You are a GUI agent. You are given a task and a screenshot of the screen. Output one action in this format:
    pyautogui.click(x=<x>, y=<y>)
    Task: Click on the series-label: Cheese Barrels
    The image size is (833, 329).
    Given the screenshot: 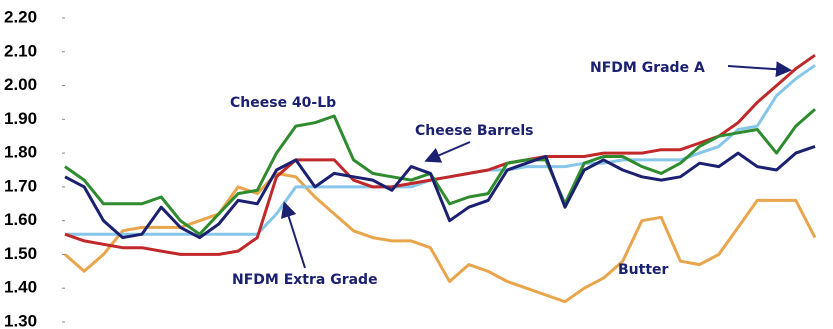 What is the action you would take?
    pyautogui.click(x=474, y=131)
    